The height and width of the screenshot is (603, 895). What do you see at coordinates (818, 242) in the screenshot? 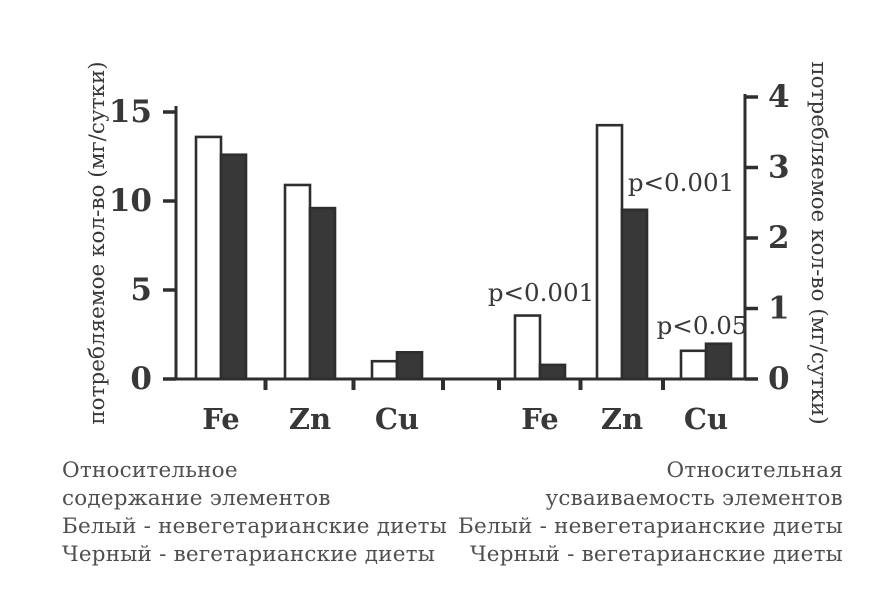
I see `right-axis-title: потребляемое кол-во (мг/сутки)` at bounding box center [818, 242].